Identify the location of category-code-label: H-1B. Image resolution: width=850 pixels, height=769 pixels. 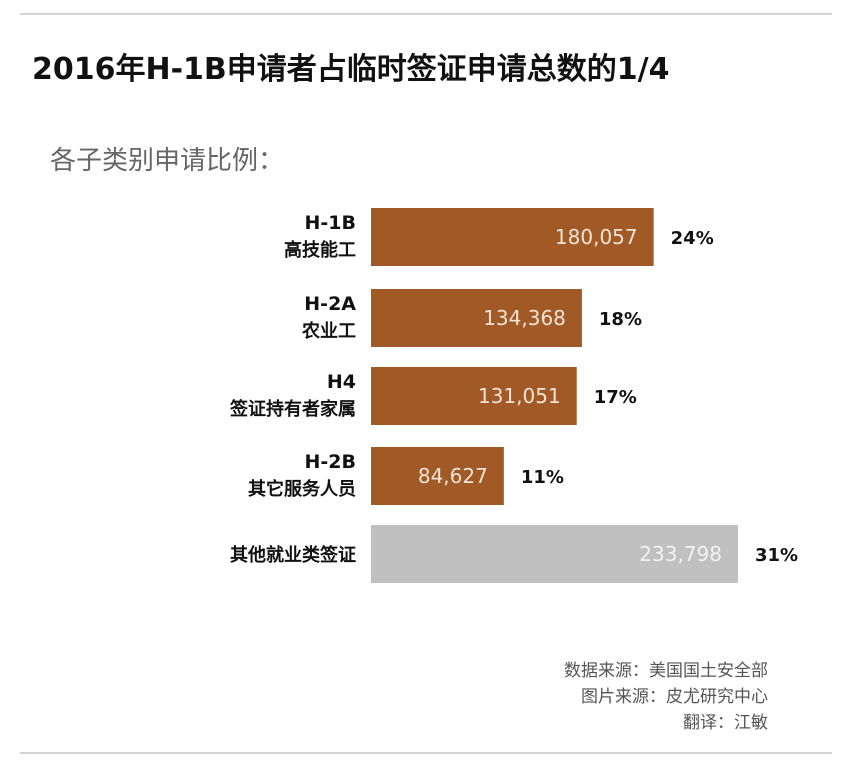
(331, 223).